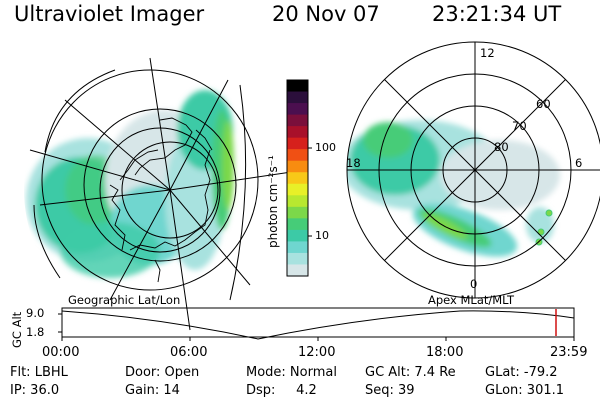 The height and width of the screenshot is (400, 600). I want to click on colorbar-units-label: photon cm⁻²s⁻¹, so click(273, 201).